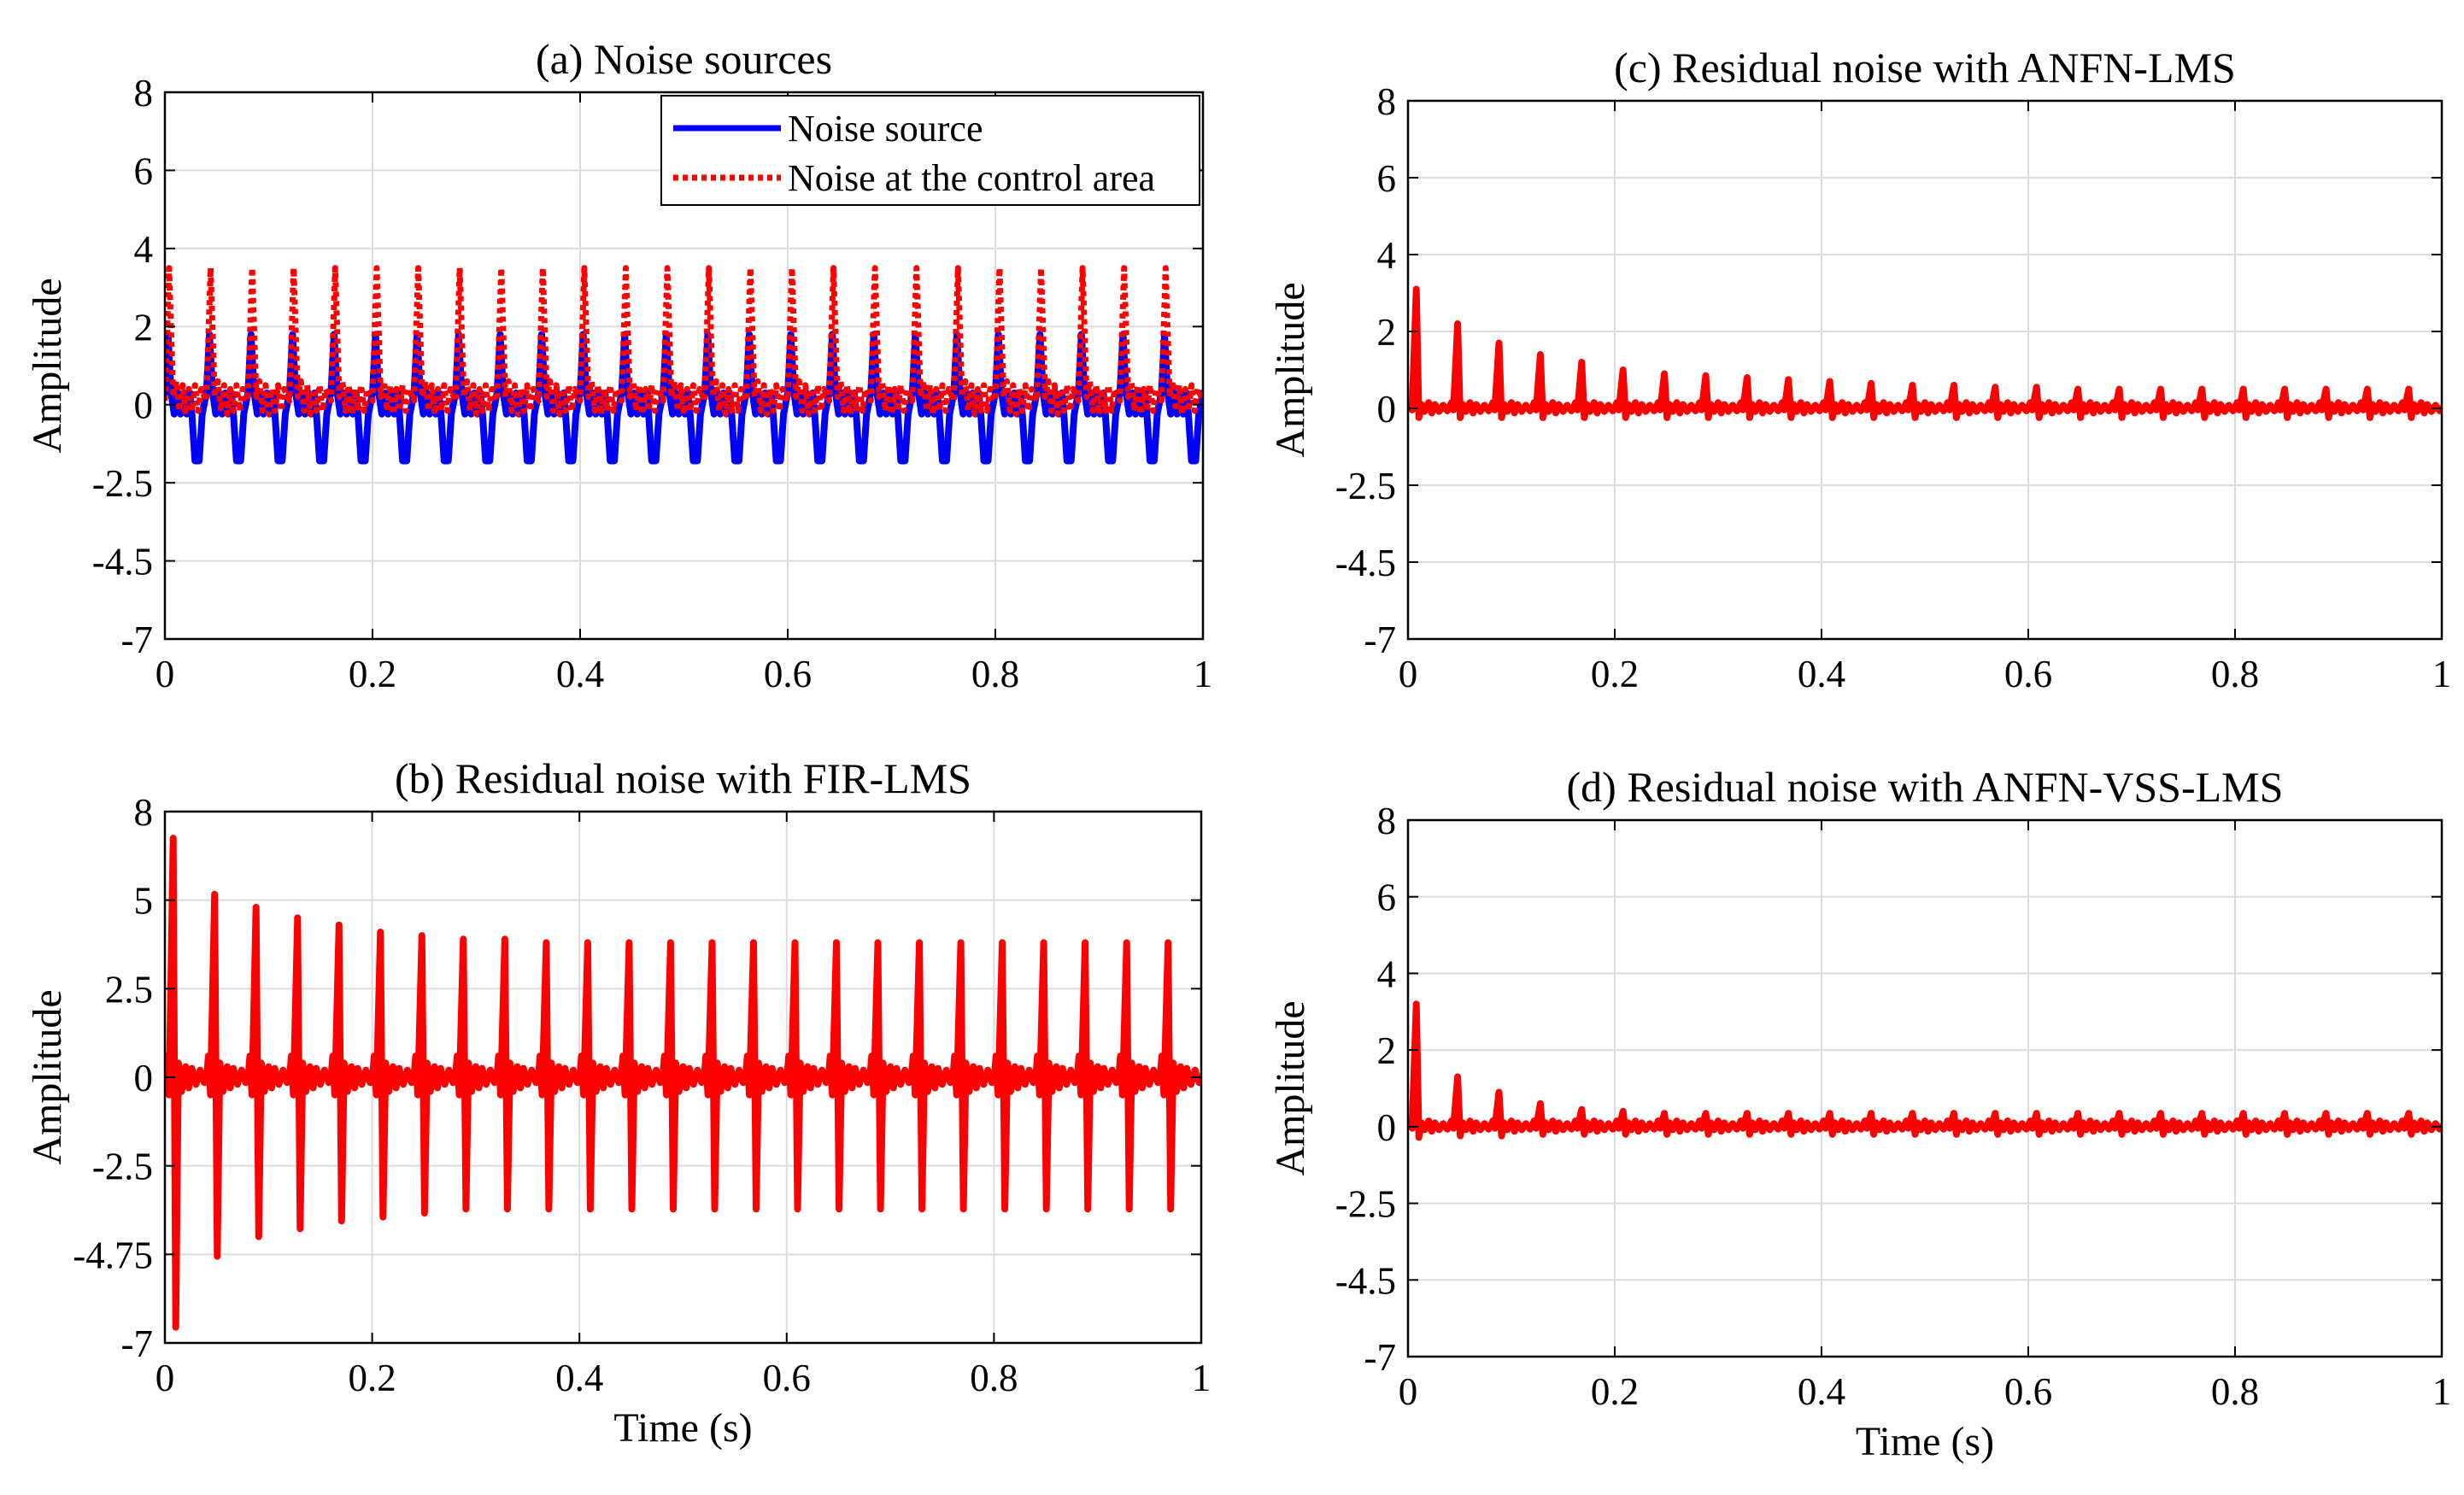  Describe the element at coordinates (1925, 787) in the screenshot. I see `chart-title: (d) Residual noise with ANFN-VSS-LMS` at that location.